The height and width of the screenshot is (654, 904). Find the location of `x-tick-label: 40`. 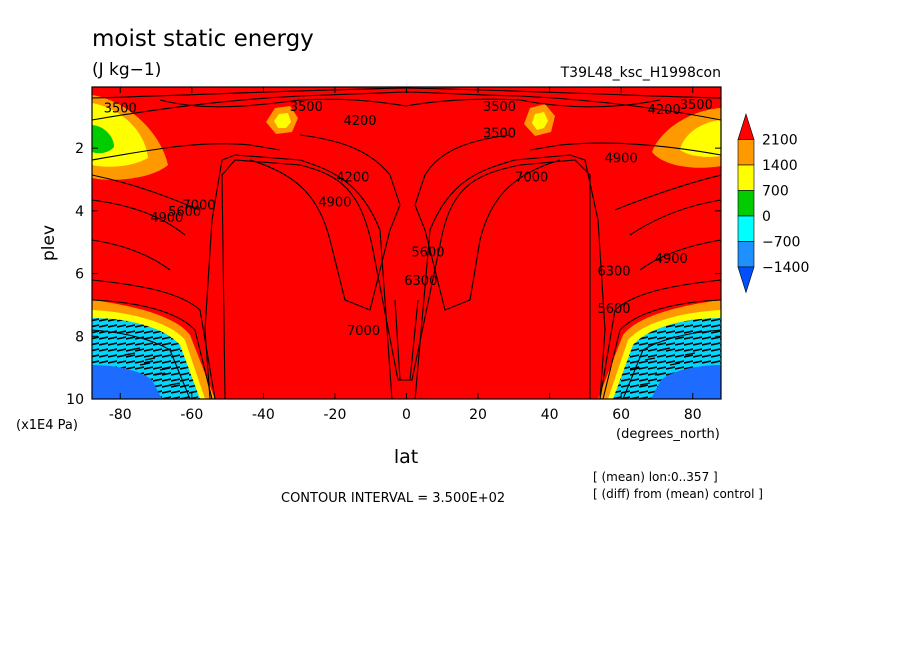

x-tick-label: 40 is located at coordinates (550, 415).